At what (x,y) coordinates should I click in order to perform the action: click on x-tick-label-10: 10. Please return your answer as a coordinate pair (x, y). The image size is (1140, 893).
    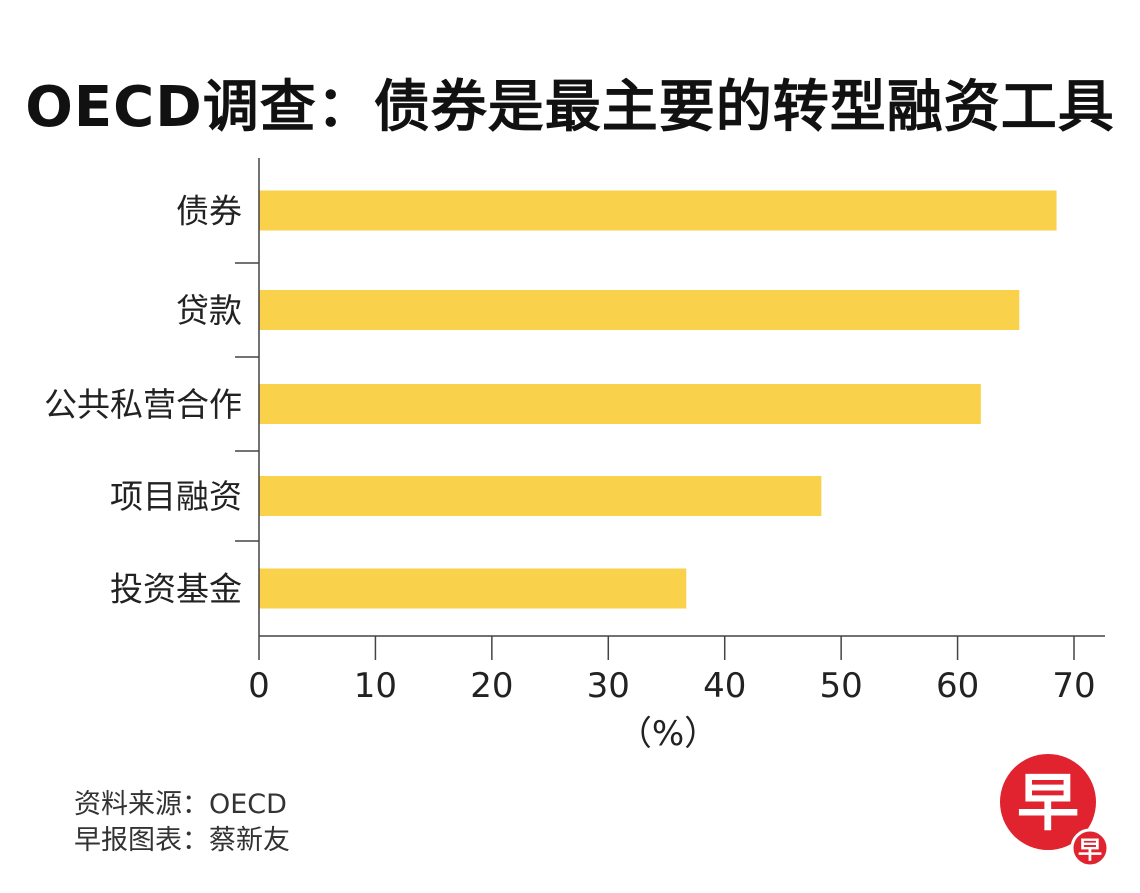
    Looking at the image, I should click on (375, 686).